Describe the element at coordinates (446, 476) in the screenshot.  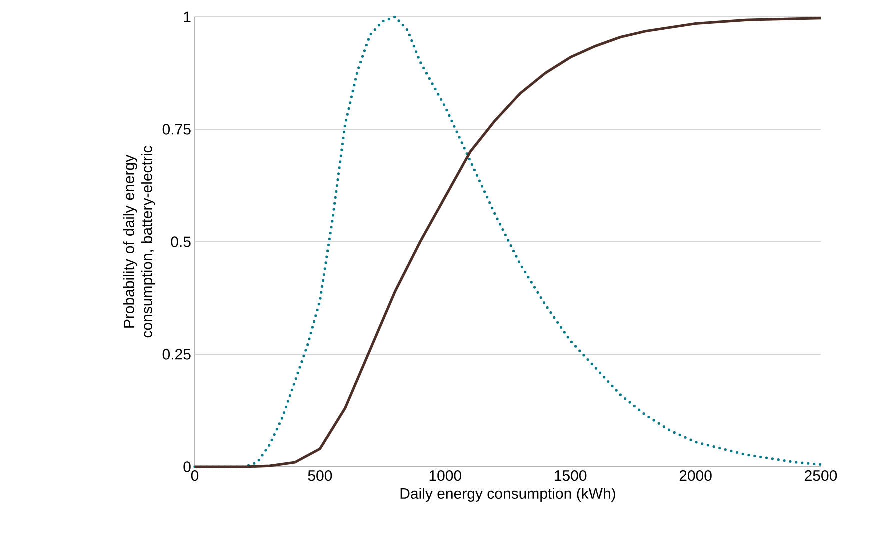
I see `x-tick-label: 1000` at that location.